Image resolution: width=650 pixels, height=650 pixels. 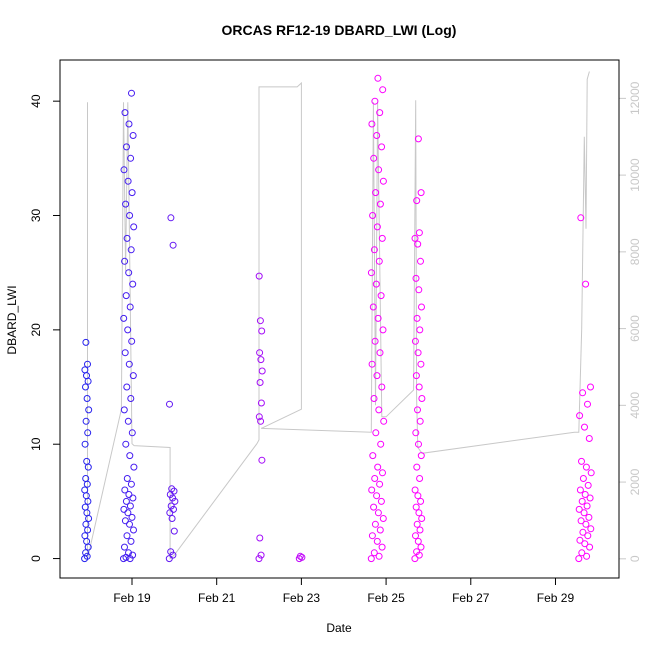 I want to click on y-tick-label: 30, so click(x=36, y=216).